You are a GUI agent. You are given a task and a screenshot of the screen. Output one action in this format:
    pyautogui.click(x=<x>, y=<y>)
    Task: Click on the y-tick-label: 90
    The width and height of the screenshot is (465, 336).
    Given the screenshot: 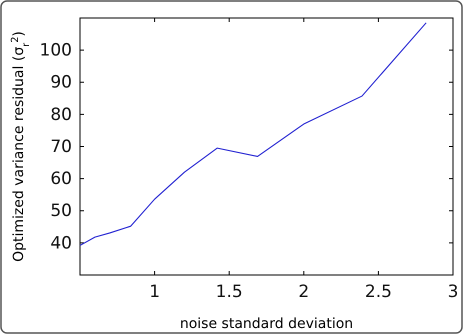 What is the action you would take?
    pyautogui.click(x=61, y=82)
    